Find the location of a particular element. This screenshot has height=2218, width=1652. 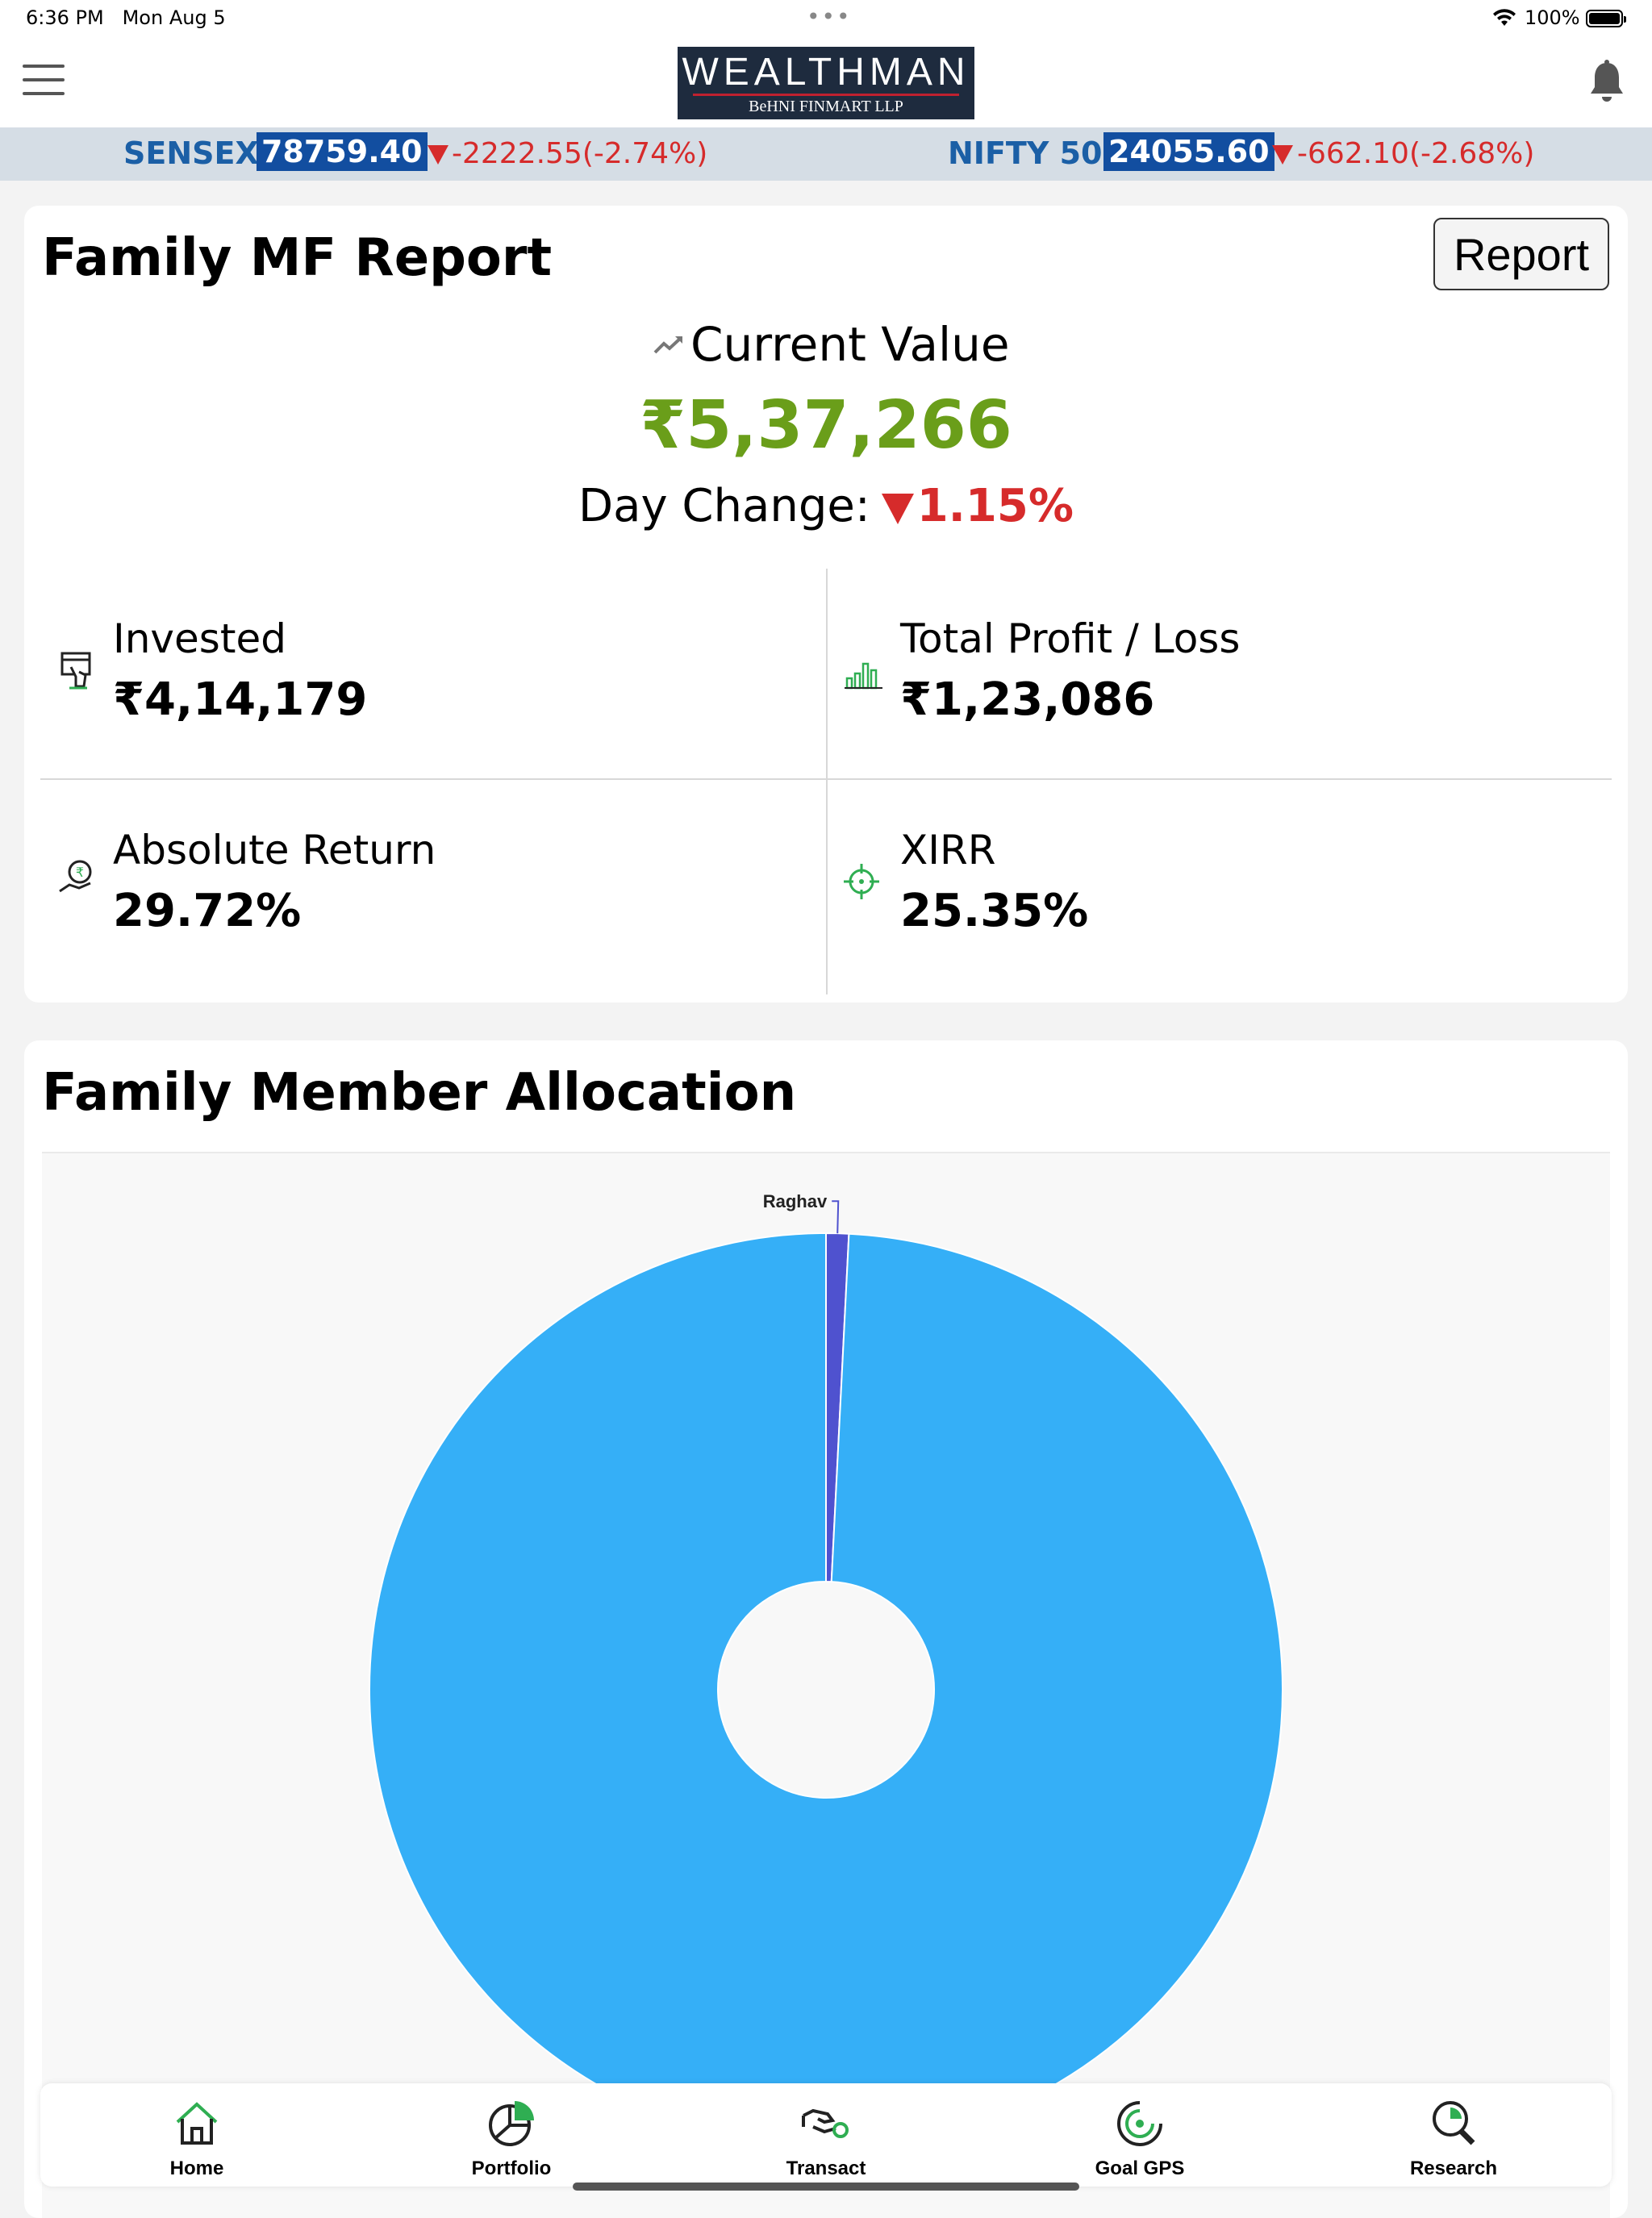

transact-icon is located at coordinates (825, 2123).